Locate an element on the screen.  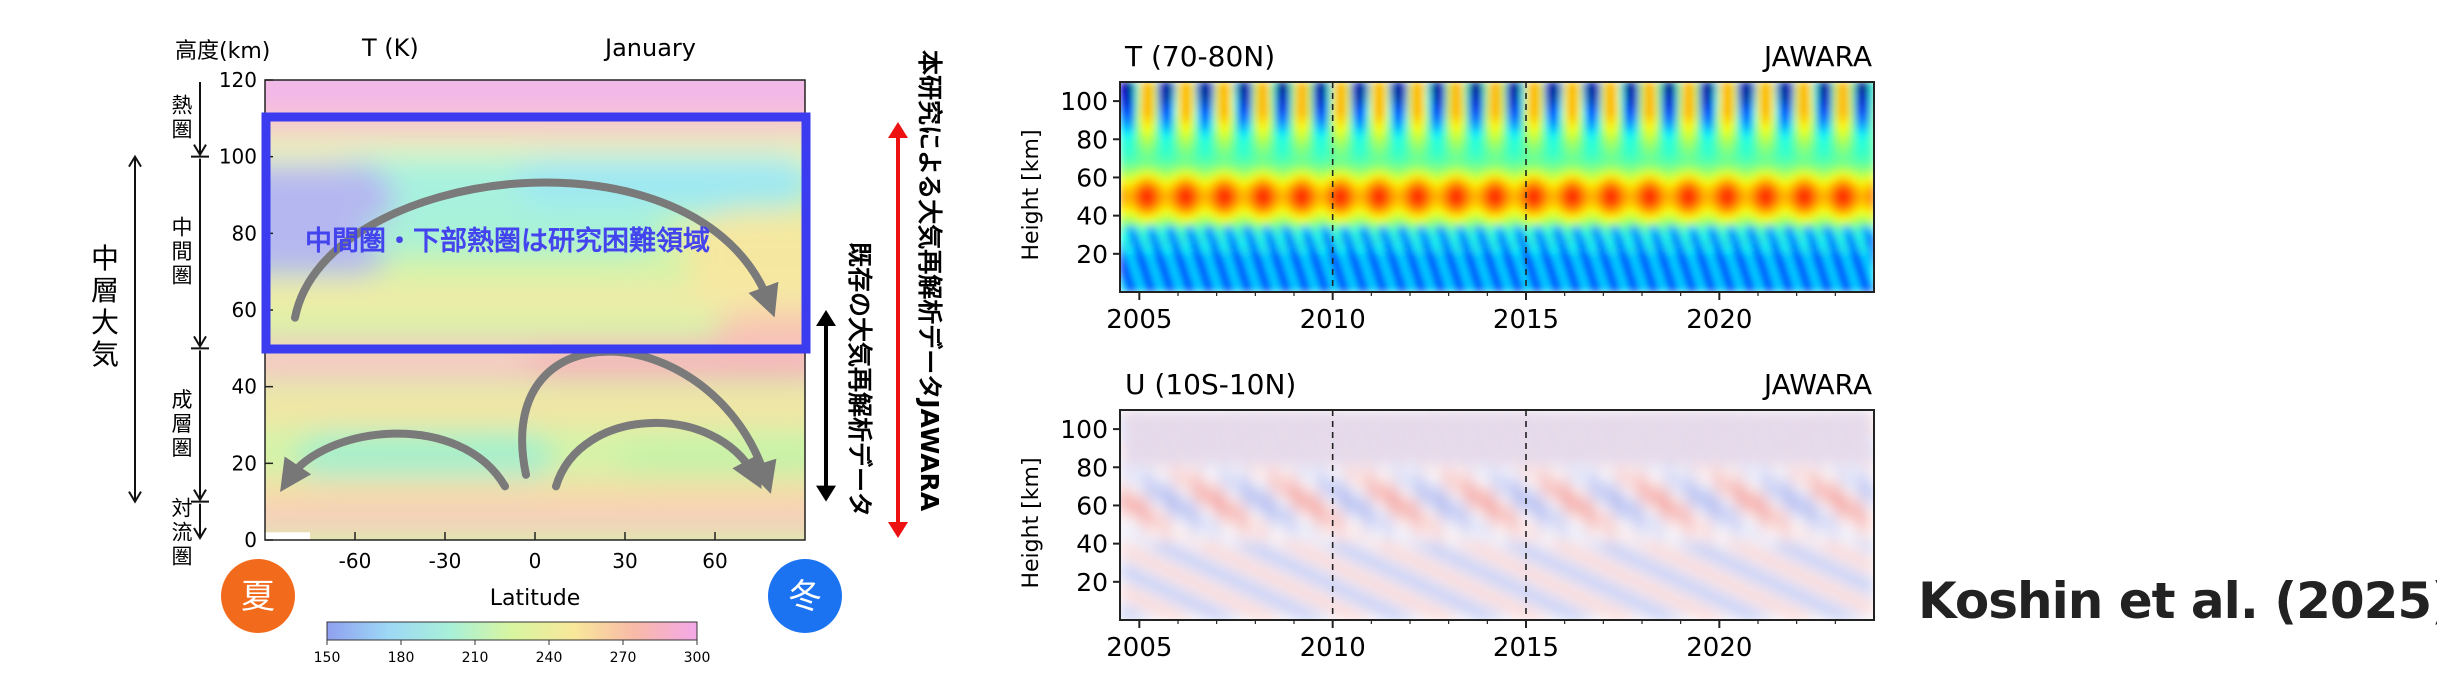
colorbar-tick-label: 210 is located at coordinates (475, 658).